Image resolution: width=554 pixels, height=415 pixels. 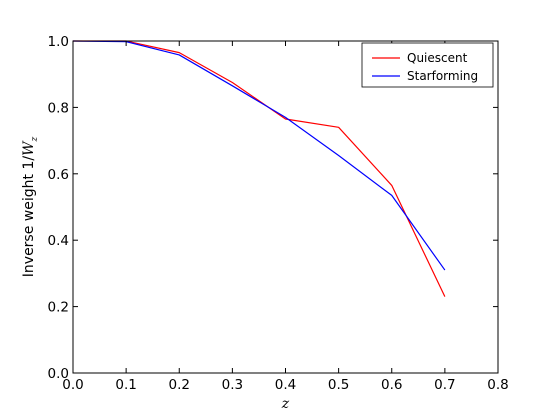 I want to click on y-axis-label: Inverse weight 1/Wz, so click(x=30, y=207).